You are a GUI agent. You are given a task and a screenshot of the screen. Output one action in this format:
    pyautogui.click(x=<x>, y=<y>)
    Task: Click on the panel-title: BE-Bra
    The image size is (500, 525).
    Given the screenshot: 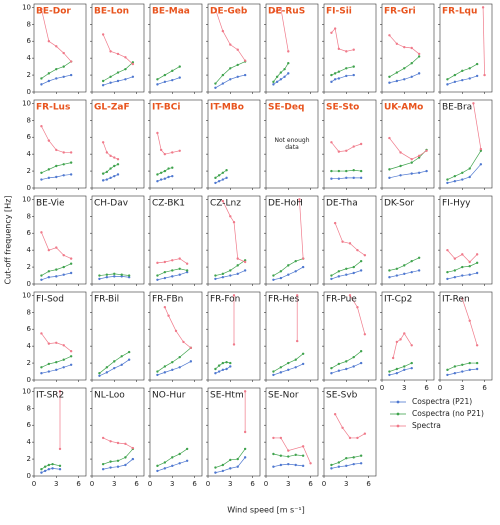 What is the action you would take?
    pyautogui.click(x=457, y=108)
    